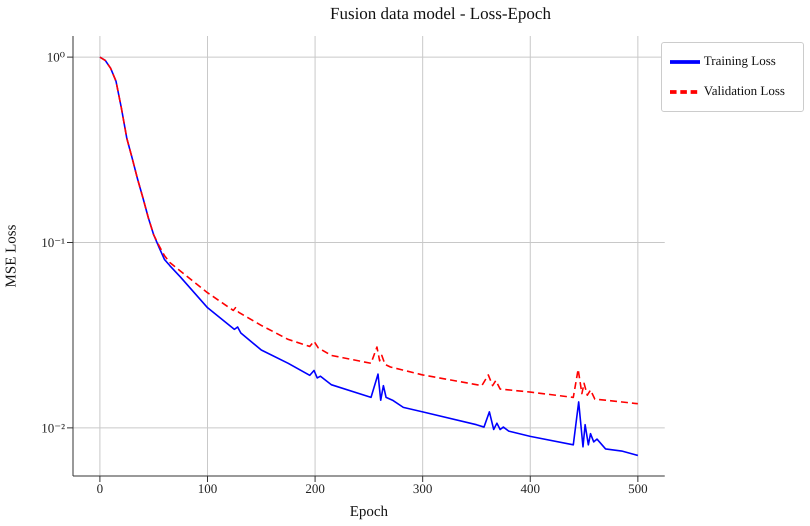 Image resolution: width=810 pixels, height=526 pixels. What do you see at coordinates (53, 428) in the screenshot?
I see `y-tick-label: 10⁻²` at bounding box center [53, 428].